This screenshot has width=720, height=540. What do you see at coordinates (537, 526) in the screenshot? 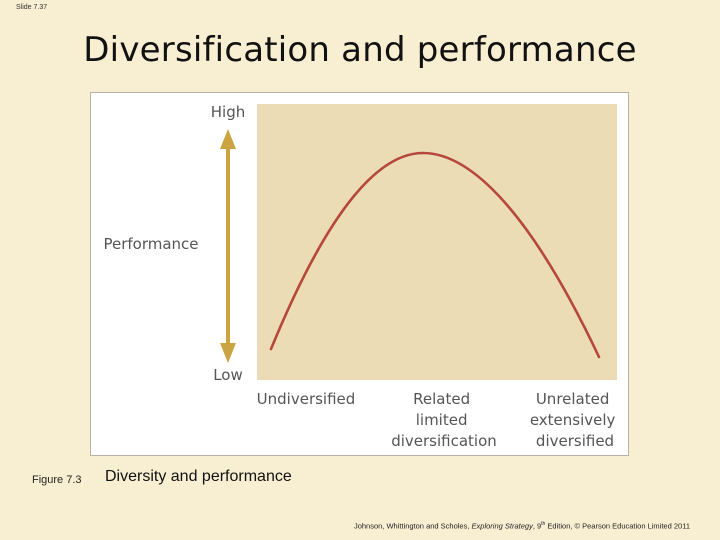
I see `credit-edition: , 9` at bounding box center [537, 526].